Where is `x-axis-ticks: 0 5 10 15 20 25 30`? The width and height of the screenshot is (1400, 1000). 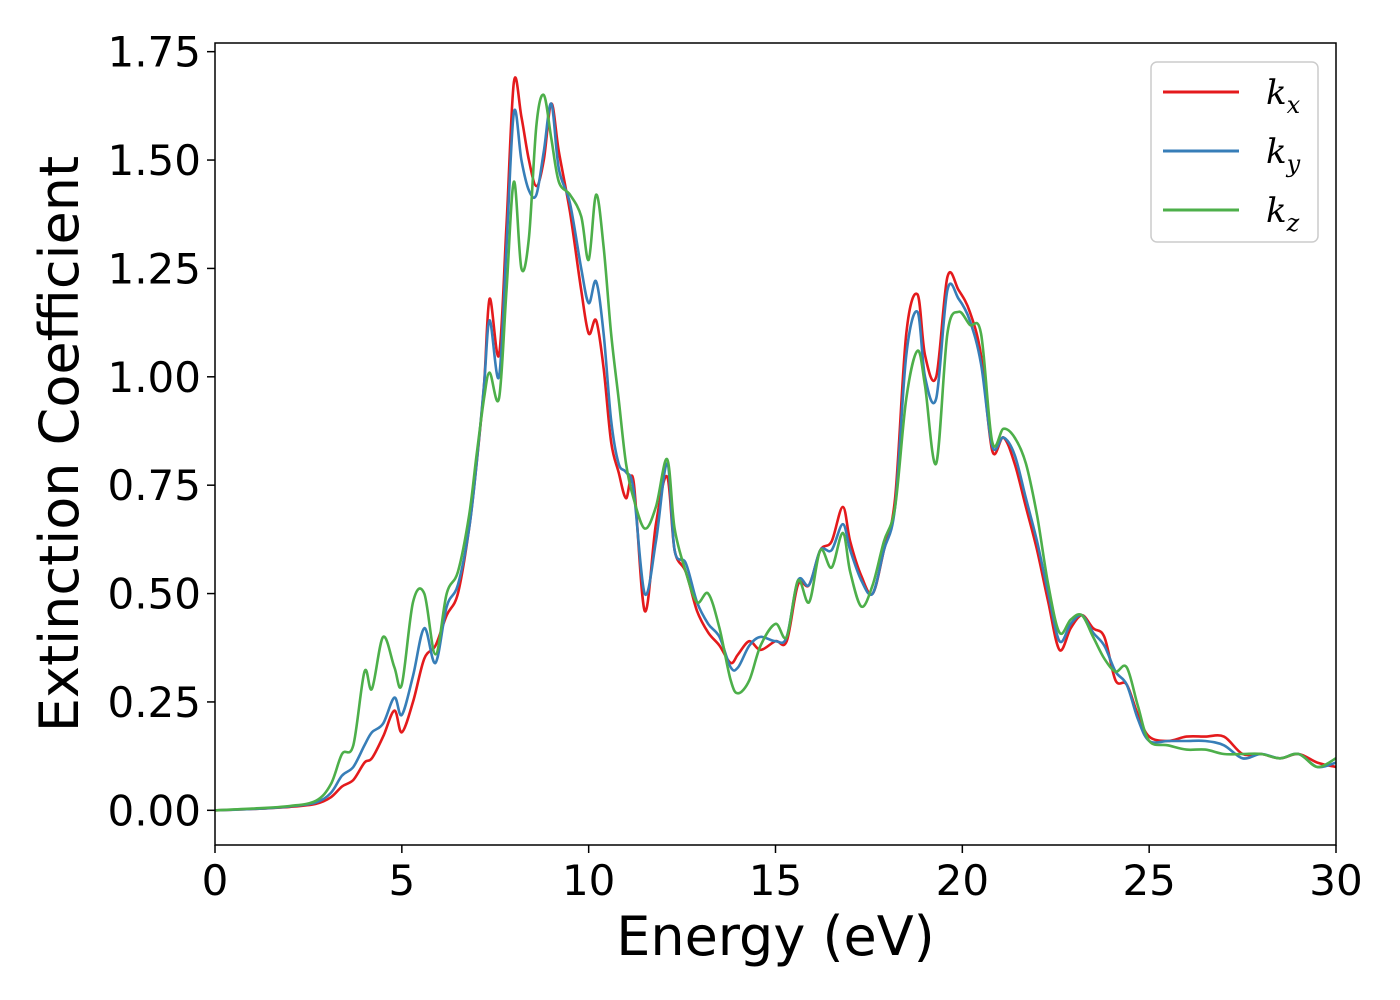 x-axis-ticks: 0 5 10 15 20 25 30 is located at coordinates (782, 875).